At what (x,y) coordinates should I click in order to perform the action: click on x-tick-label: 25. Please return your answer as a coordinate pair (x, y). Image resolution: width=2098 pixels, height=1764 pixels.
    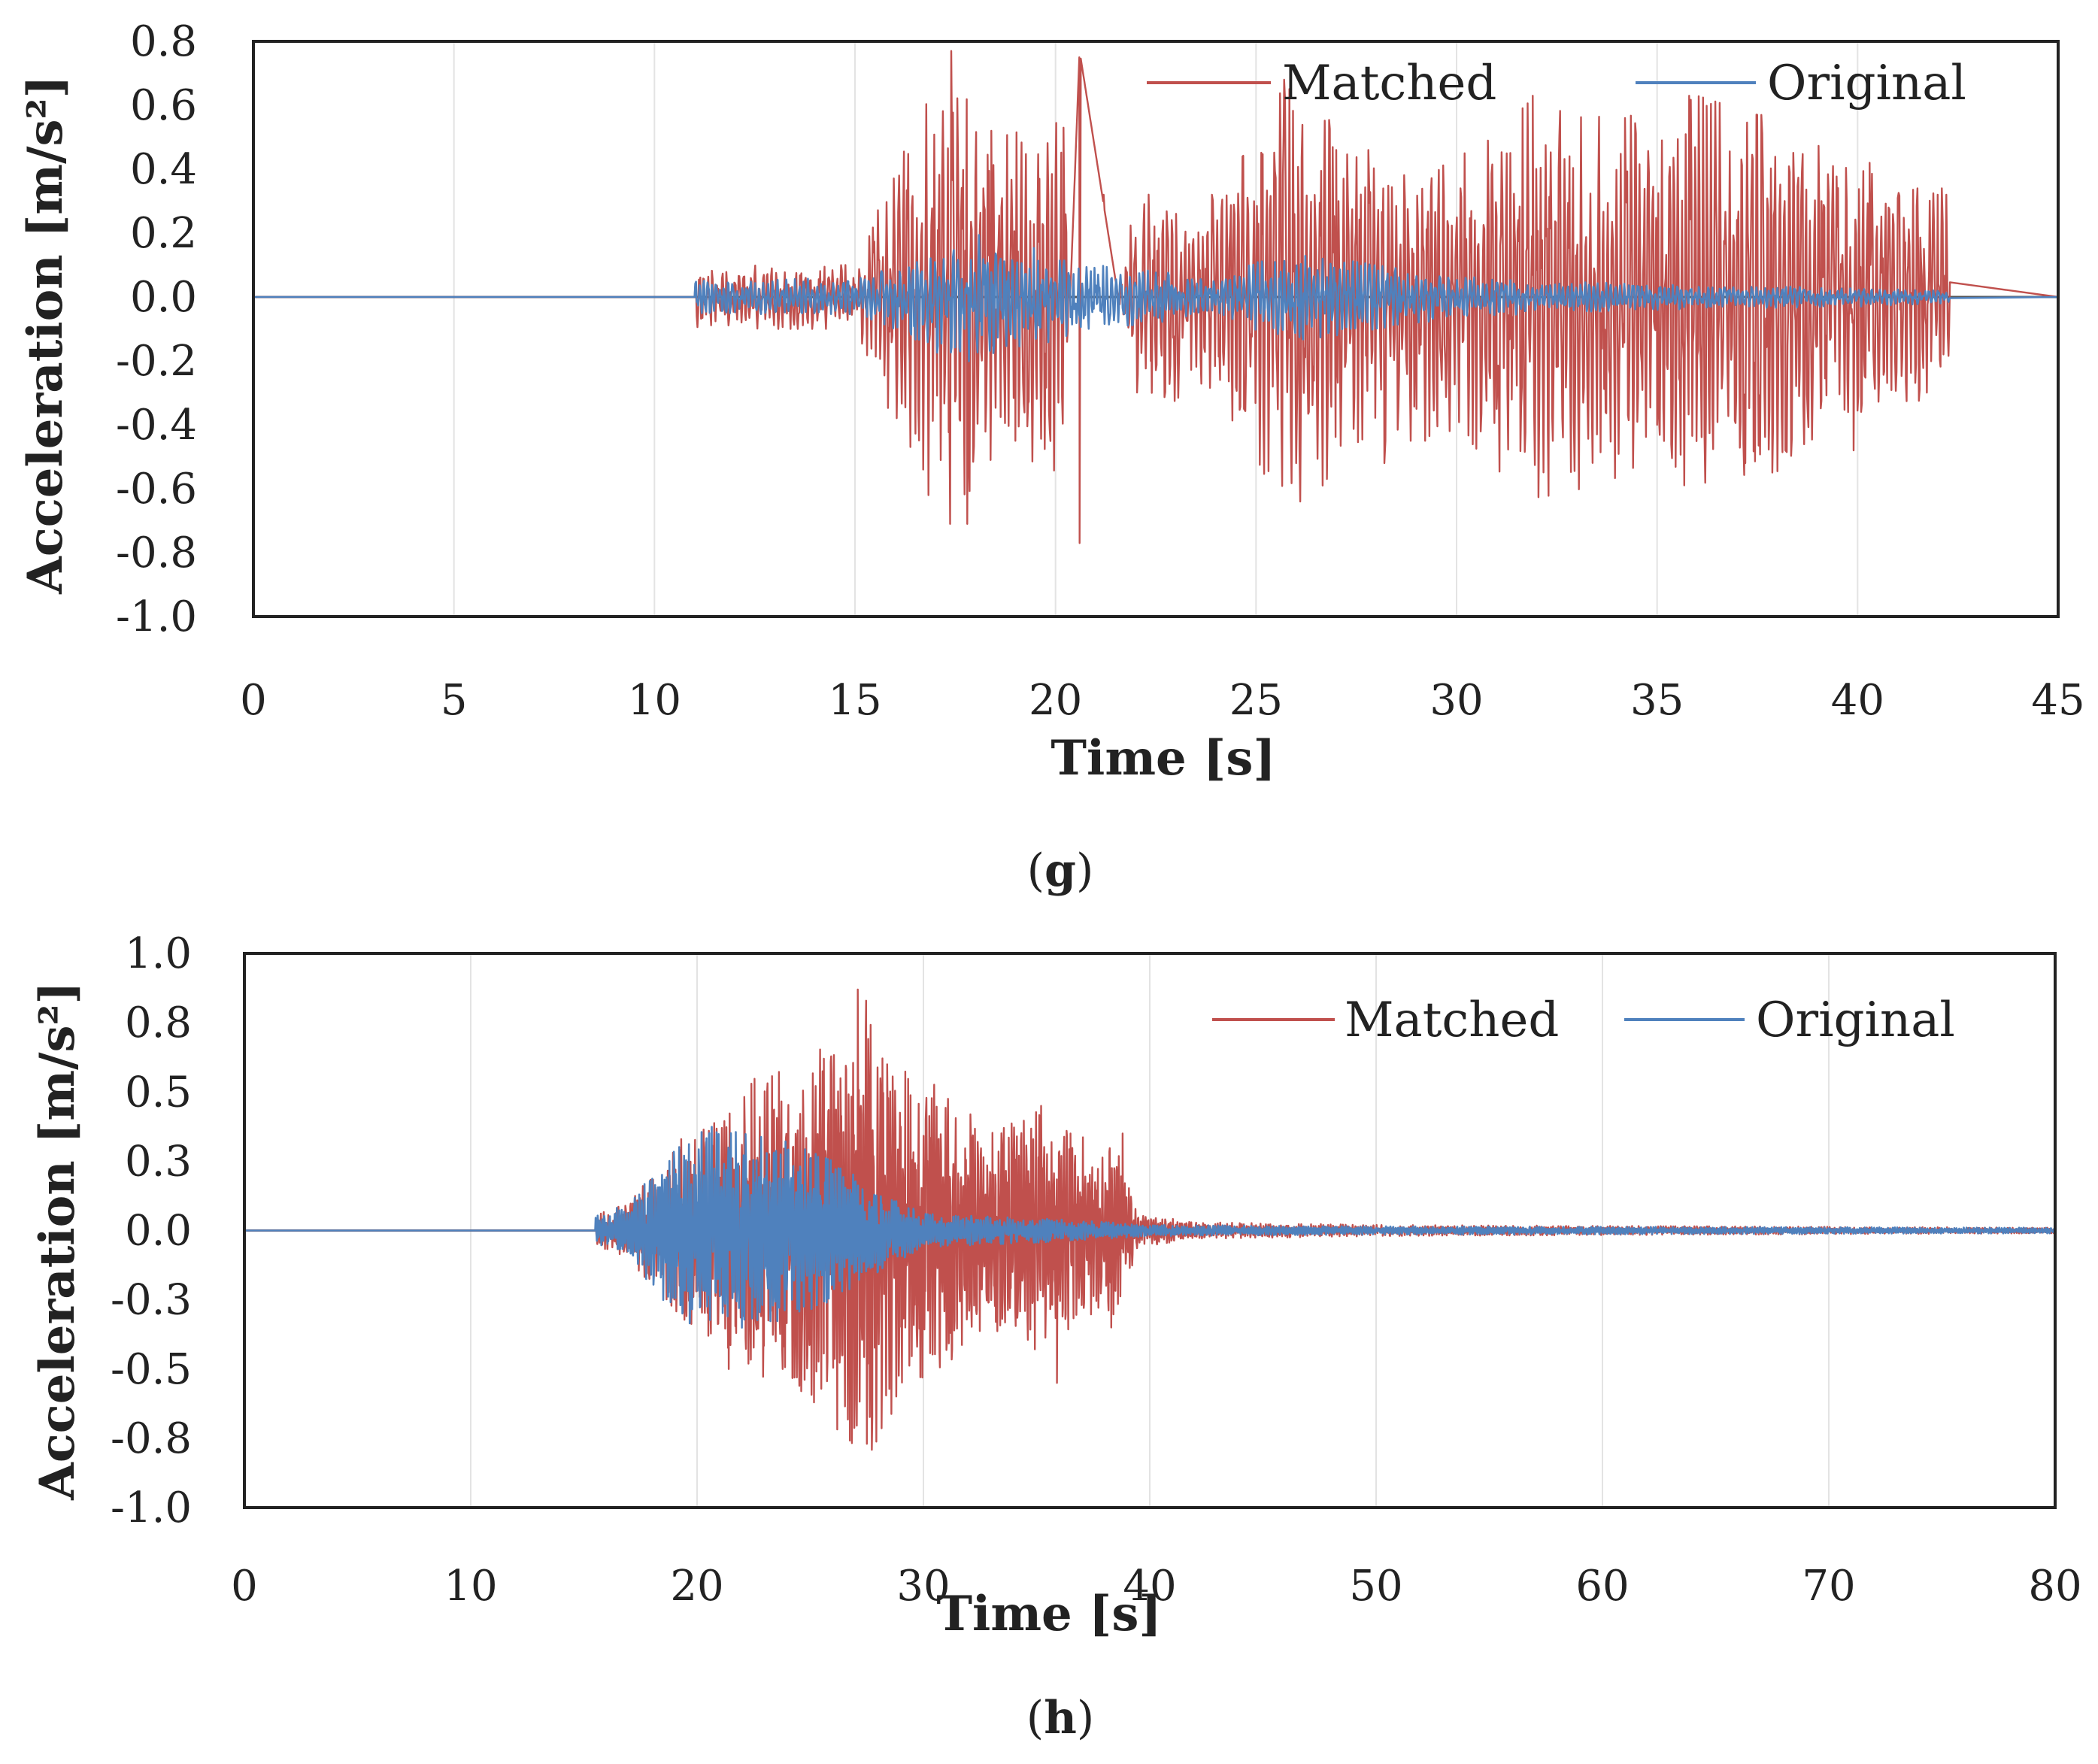
    Looking at the image, I should click on (1256, 700).